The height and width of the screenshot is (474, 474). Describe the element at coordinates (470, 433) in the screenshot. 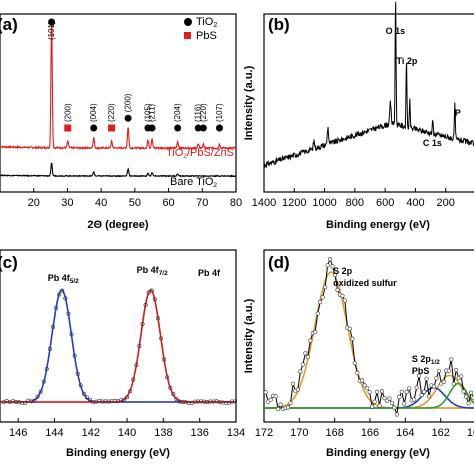

I see `panel-d-tick-label: 160` at that location.